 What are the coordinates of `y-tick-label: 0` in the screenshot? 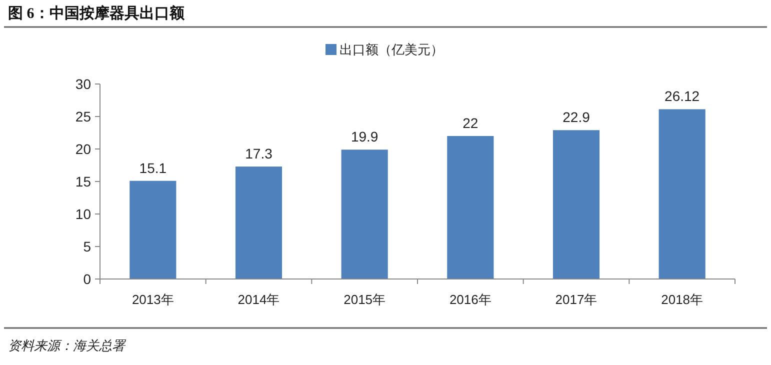 It's located at (87, 279).